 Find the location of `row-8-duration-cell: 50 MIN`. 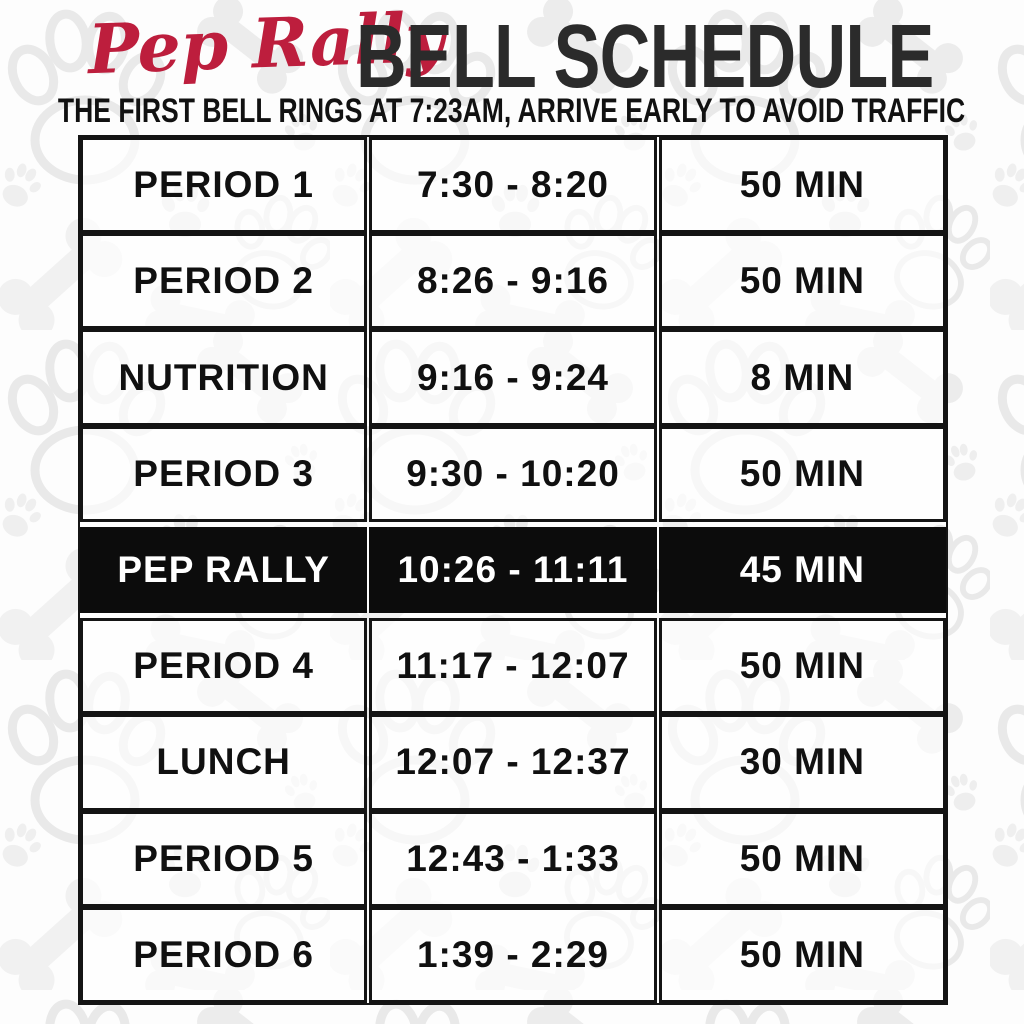

row-8-duration-cell: 50 MIN is located at coordinates (802, 858).